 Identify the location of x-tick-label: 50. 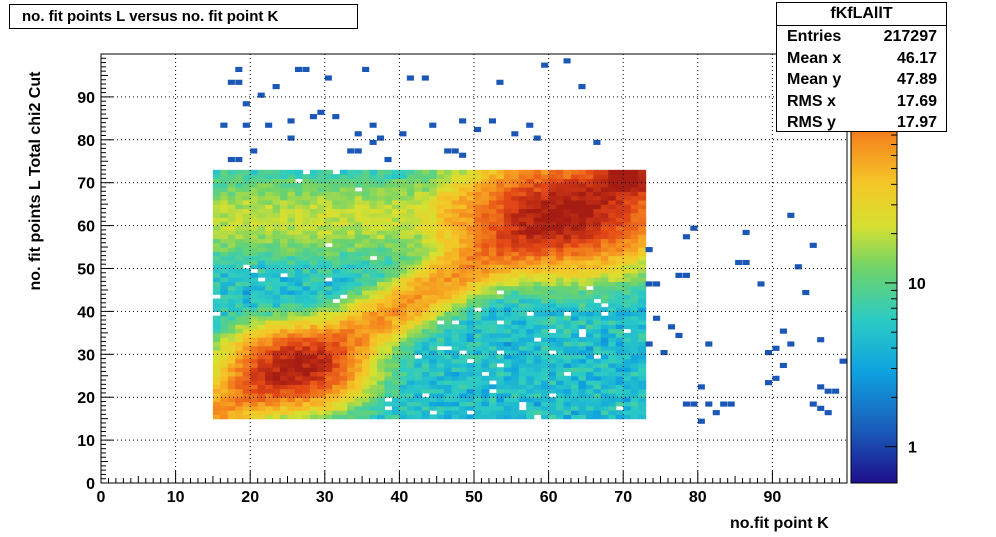
(474, 497).